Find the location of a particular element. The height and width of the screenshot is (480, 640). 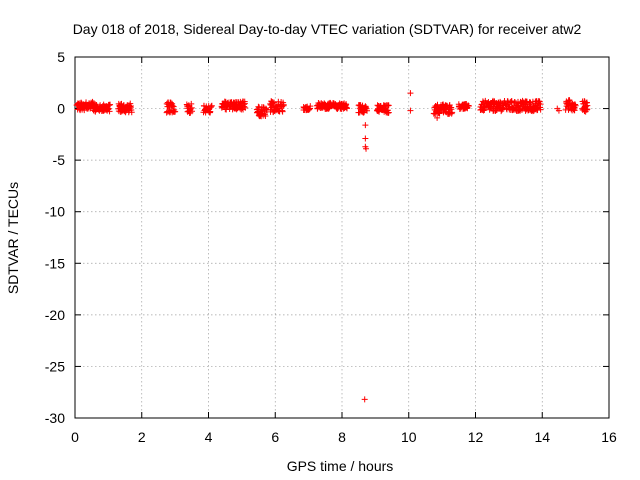

x-tick-label: 4 is located at coordinates (209, 437).